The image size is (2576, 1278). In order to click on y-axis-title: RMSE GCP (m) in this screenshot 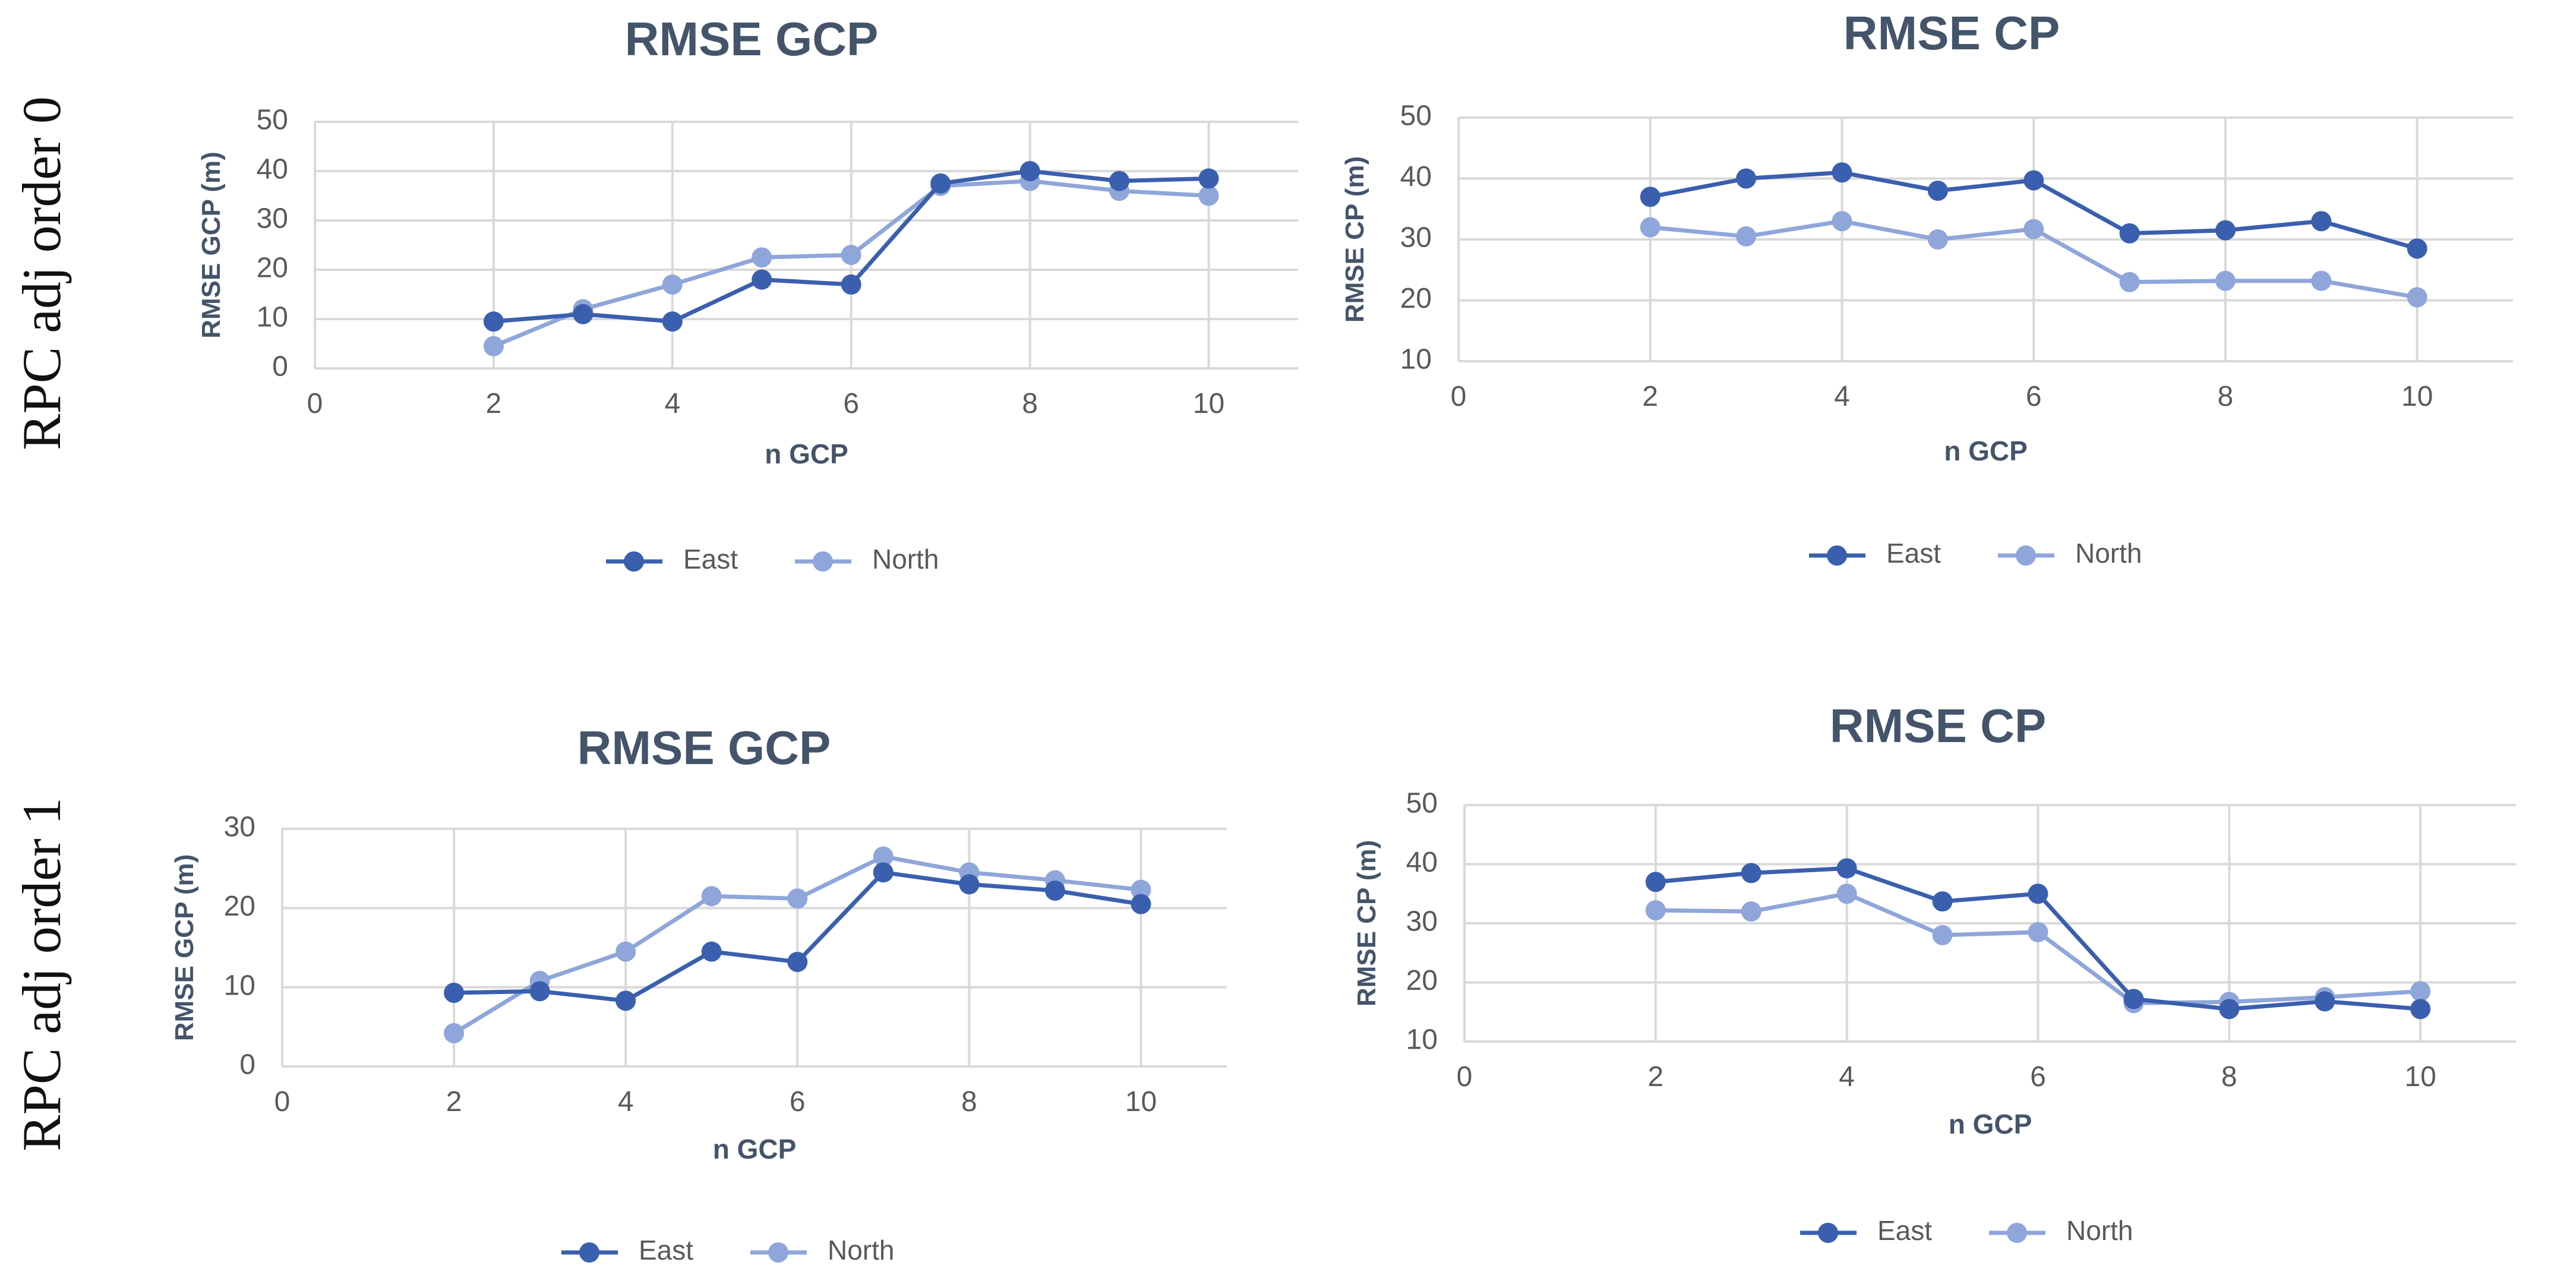, I will do `click(211, 245)`.